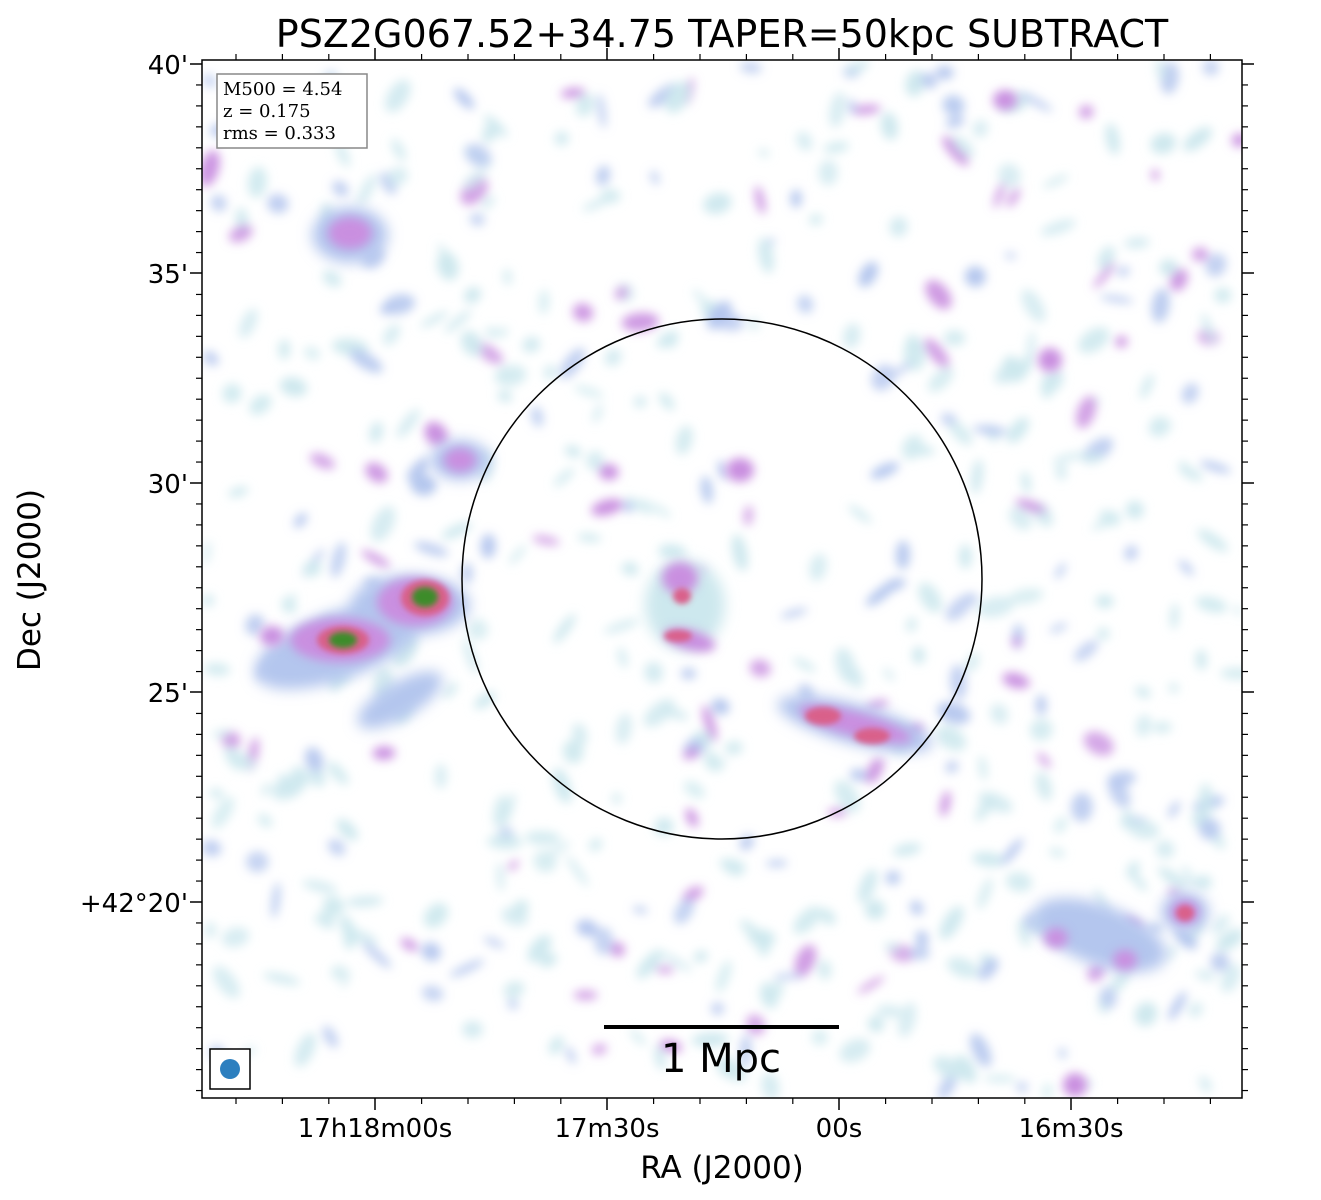 This screenshot has width=1321, height=1200. I want to click on y-tick-label: 25', so click(168, 694).